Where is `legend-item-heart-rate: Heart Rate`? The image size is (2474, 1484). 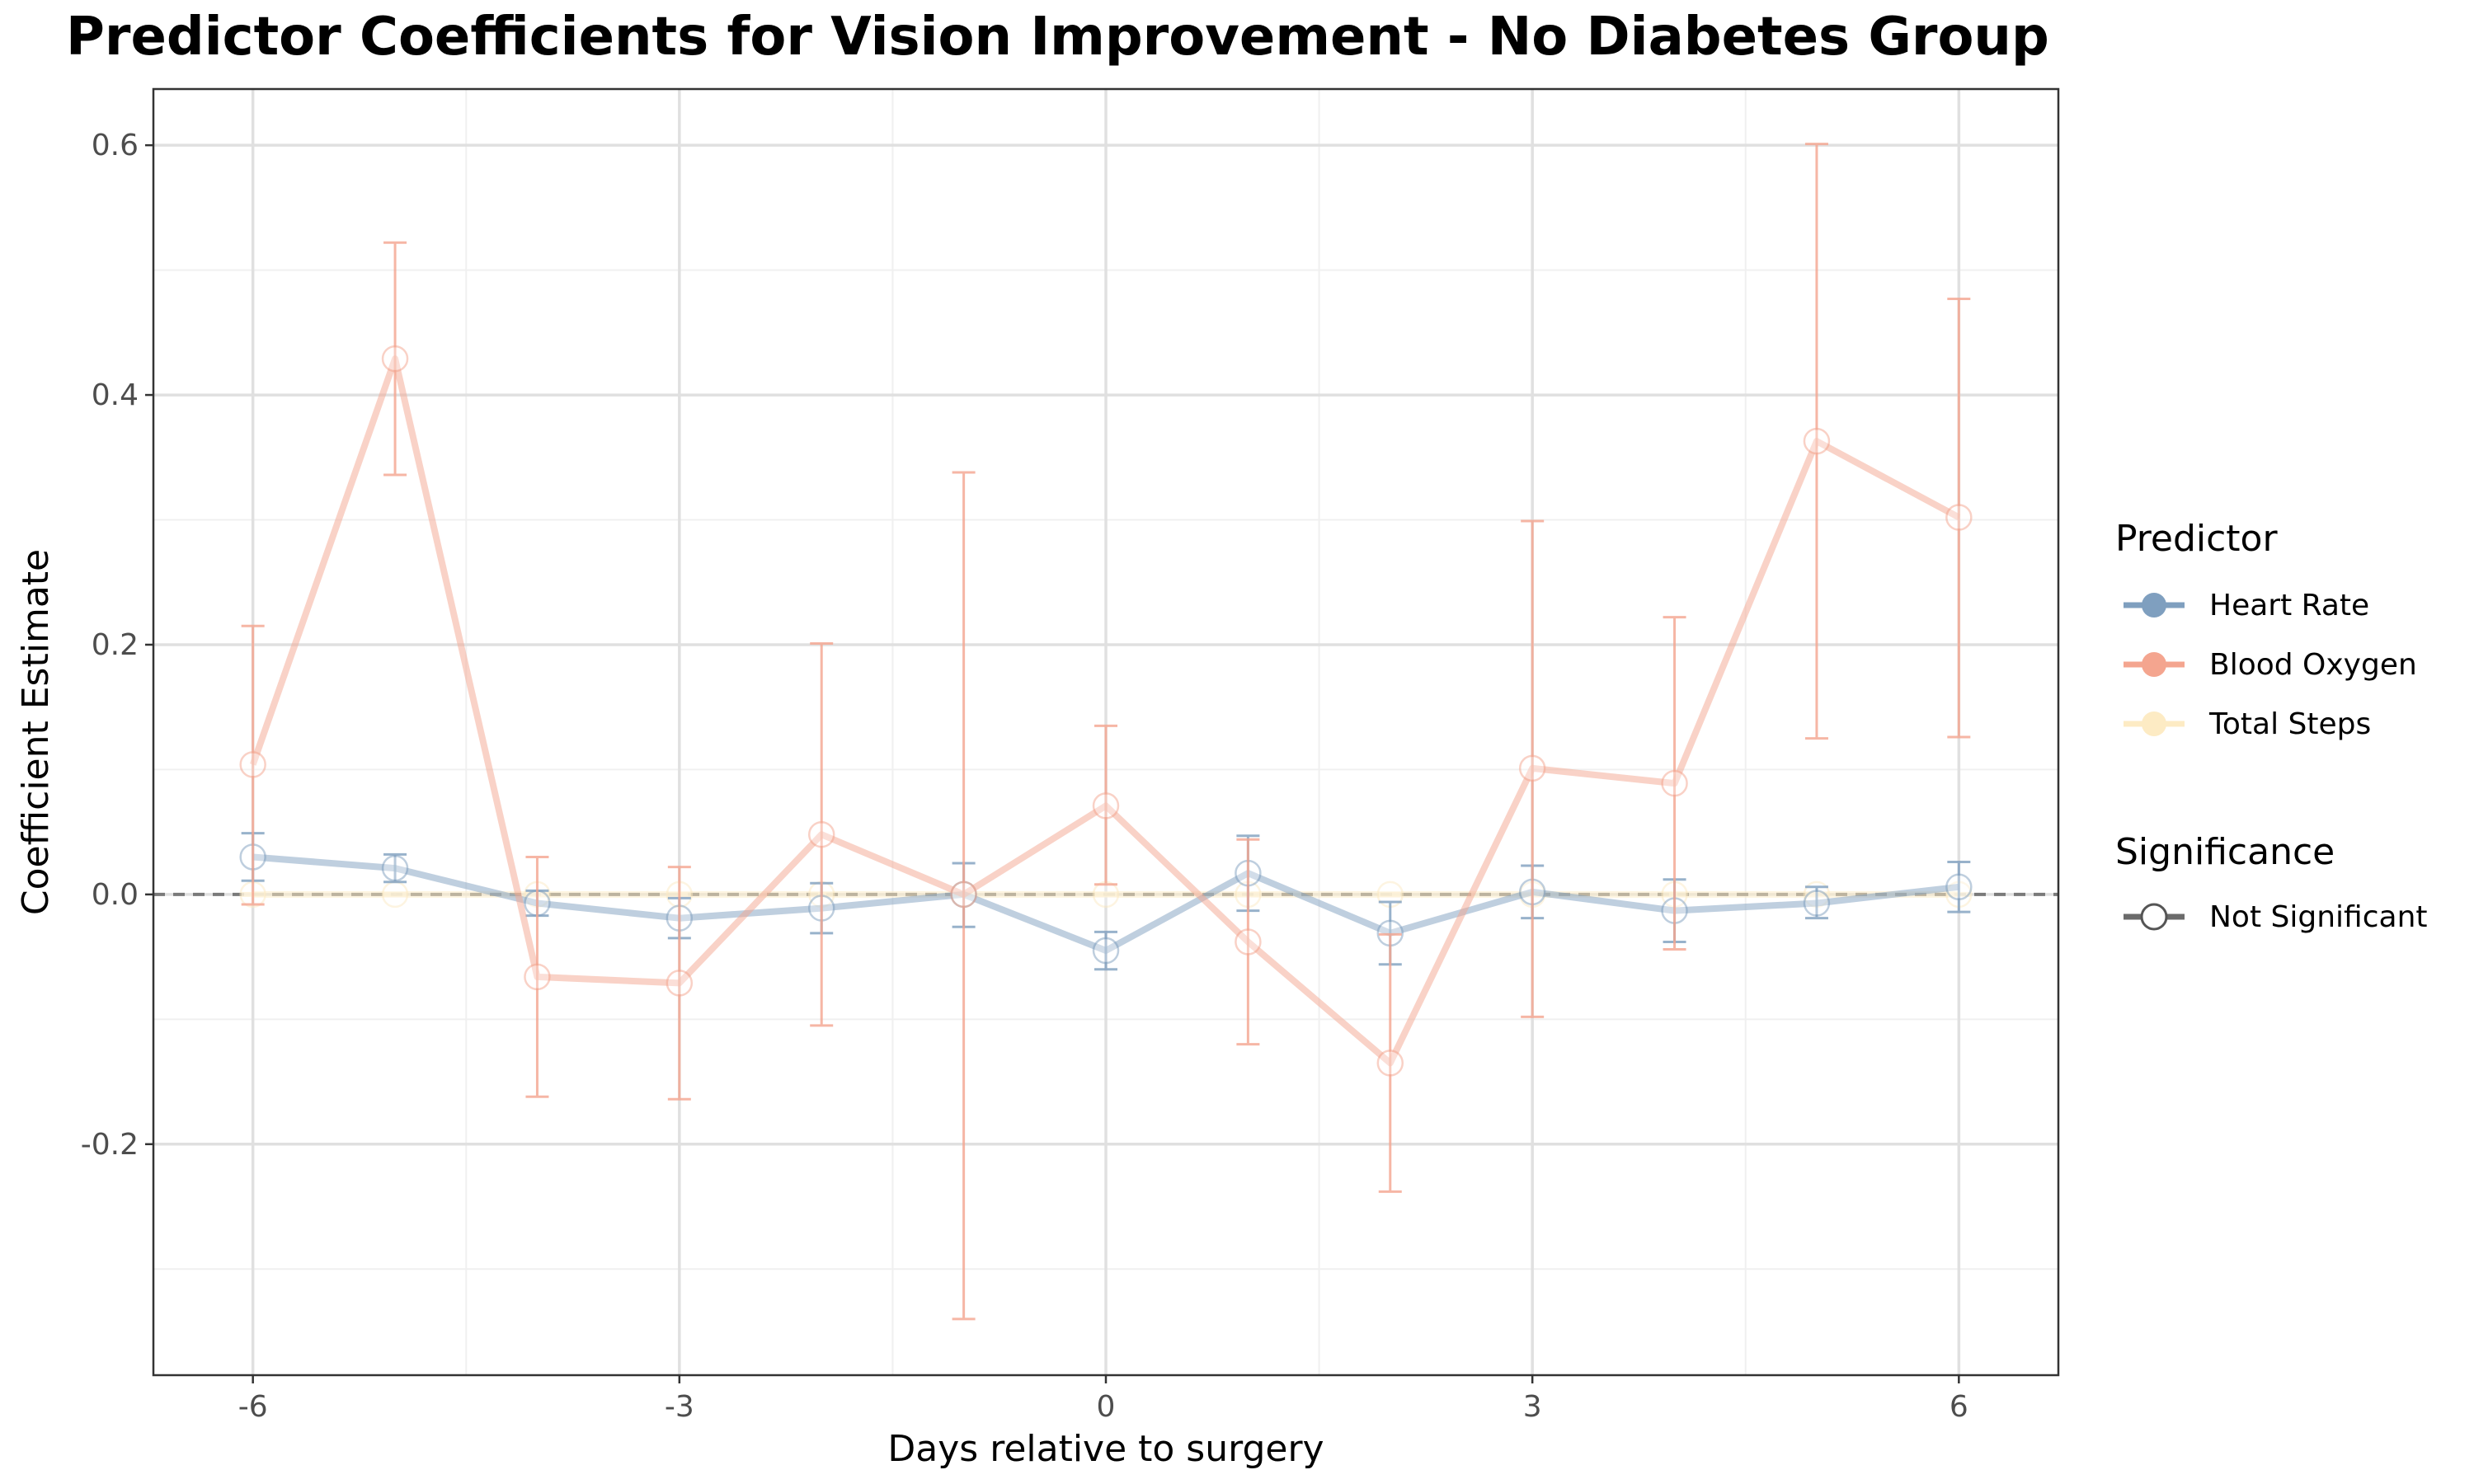 legend-item-heart-rate: Heart Rate is located at coordinates (2246, 605).